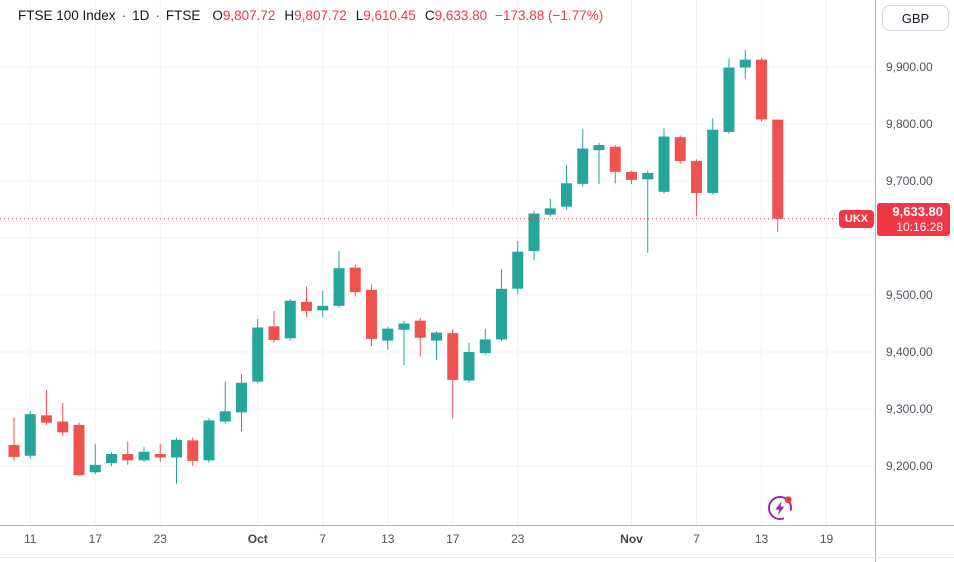  I want to click on candle-Oct 3, so click(290, 319).